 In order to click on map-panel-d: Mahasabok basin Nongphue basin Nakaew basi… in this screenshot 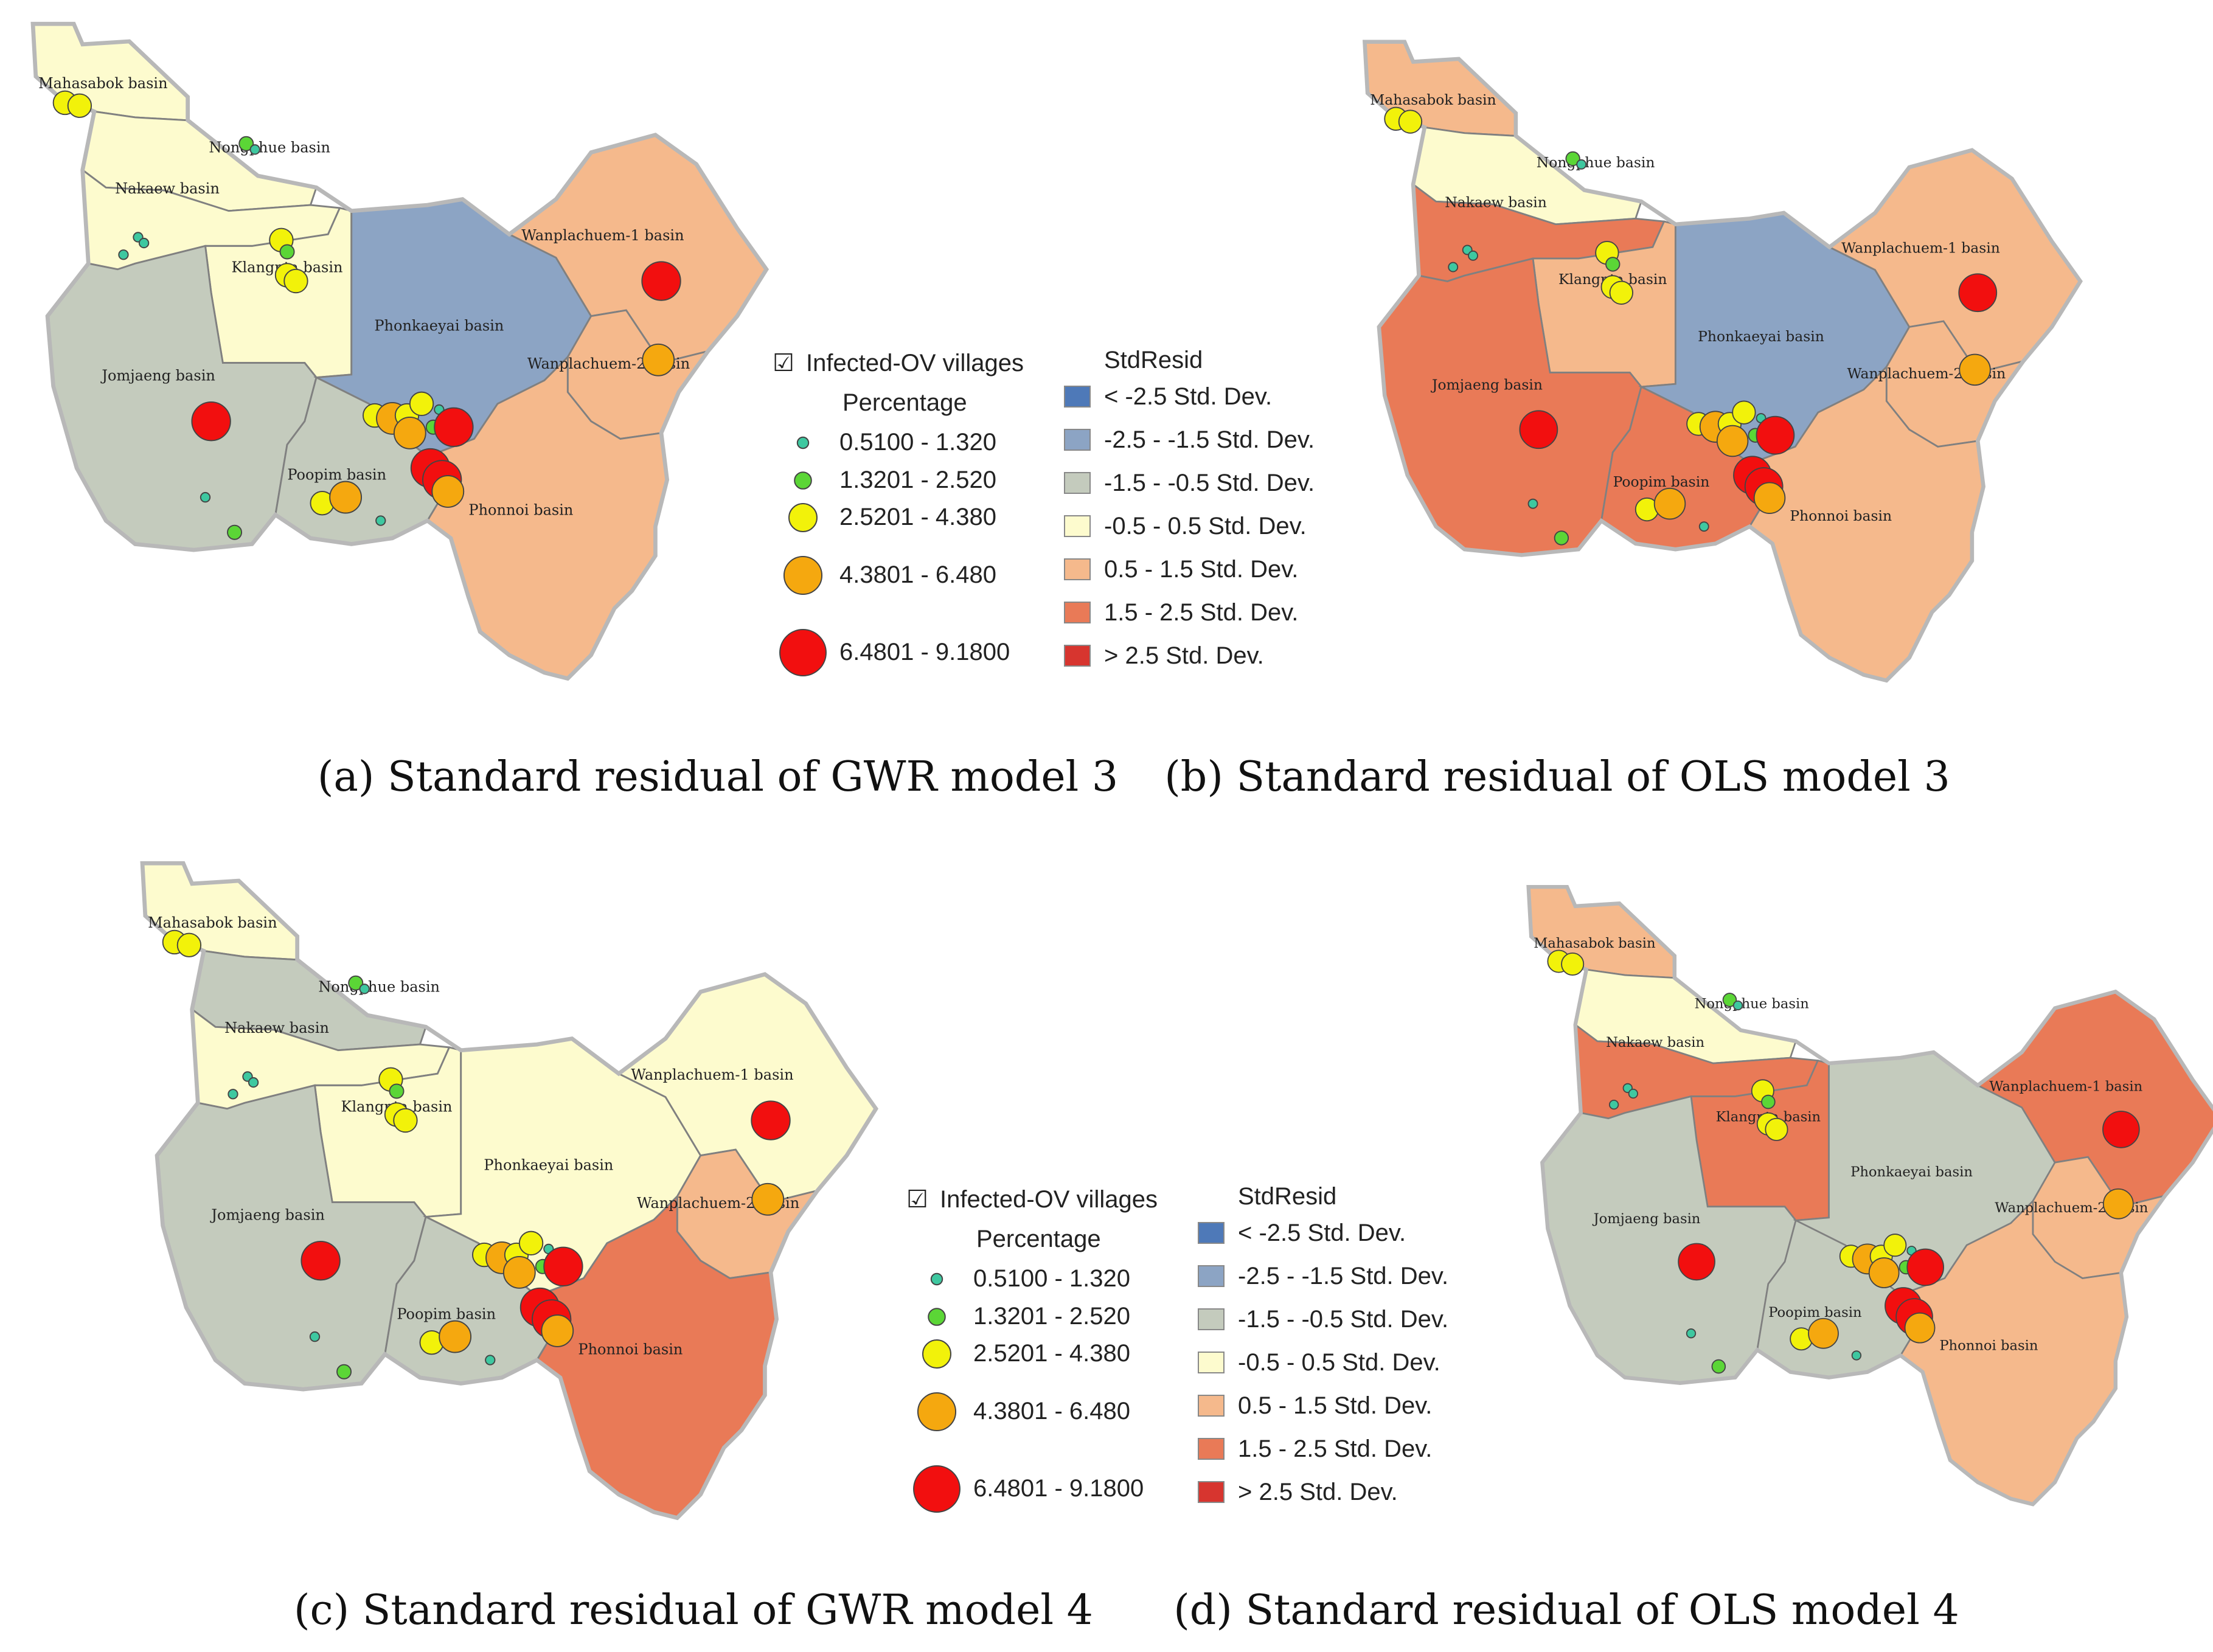, I will do `click(1870, 1195)`.